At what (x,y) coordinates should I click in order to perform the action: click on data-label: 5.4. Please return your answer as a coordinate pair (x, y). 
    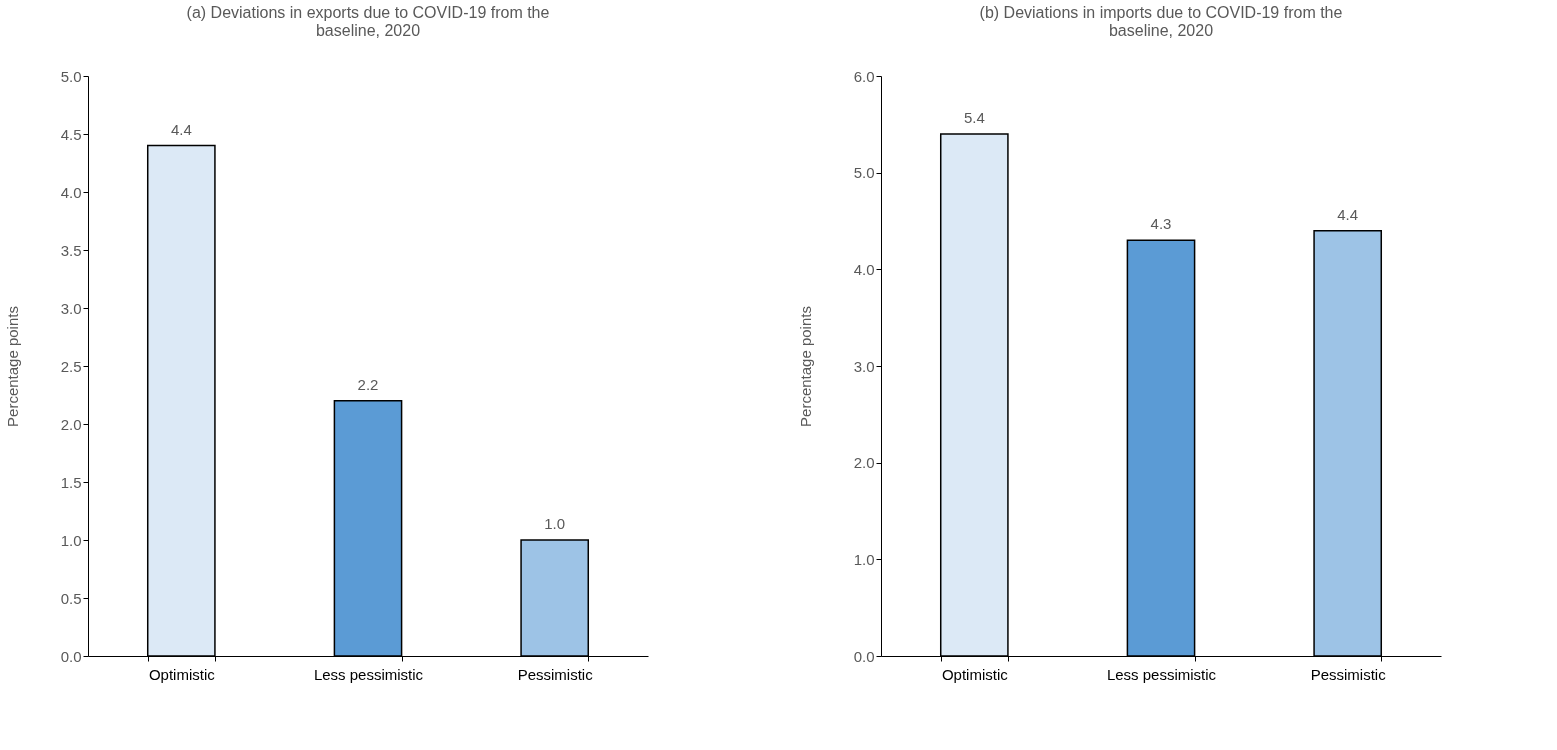
    Looking at the image, I should click on (974, 117).